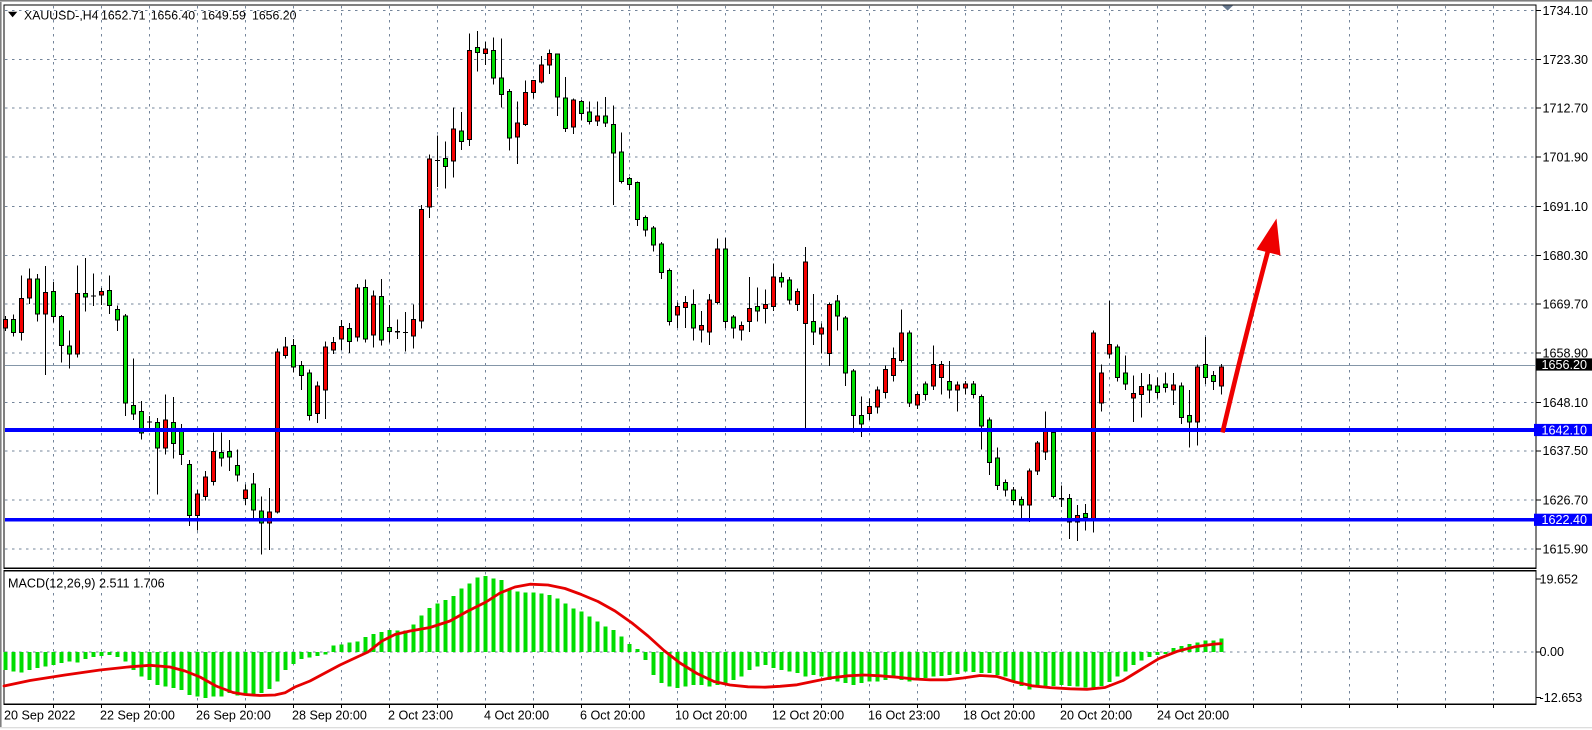  Describe the element at coordinates (1559, 579) in the screenshot. I see `svg-text: 19.652` at that location.